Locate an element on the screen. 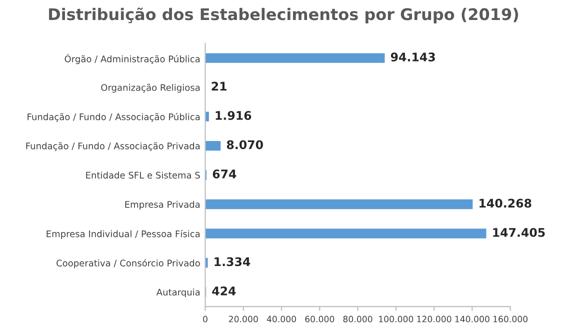 This screenshot has width=567, height=334. x-tick-label: 160.000 is located at coordinates (510, 319).